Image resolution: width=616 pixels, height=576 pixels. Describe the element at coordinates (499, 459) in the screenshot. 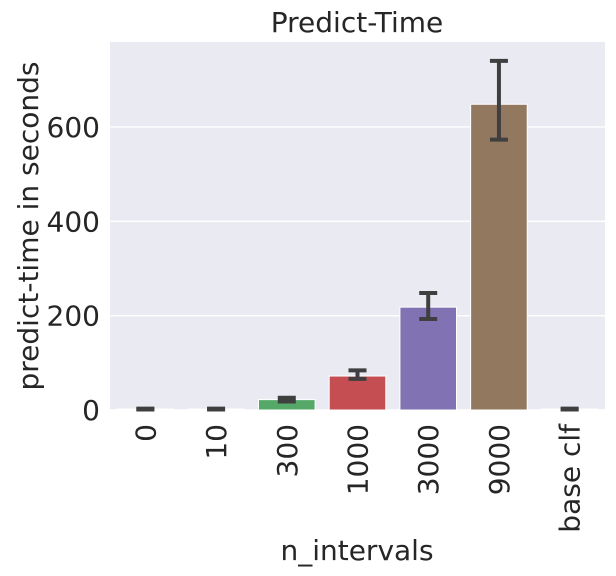

I see `x-tick-label: 9000` at that location.